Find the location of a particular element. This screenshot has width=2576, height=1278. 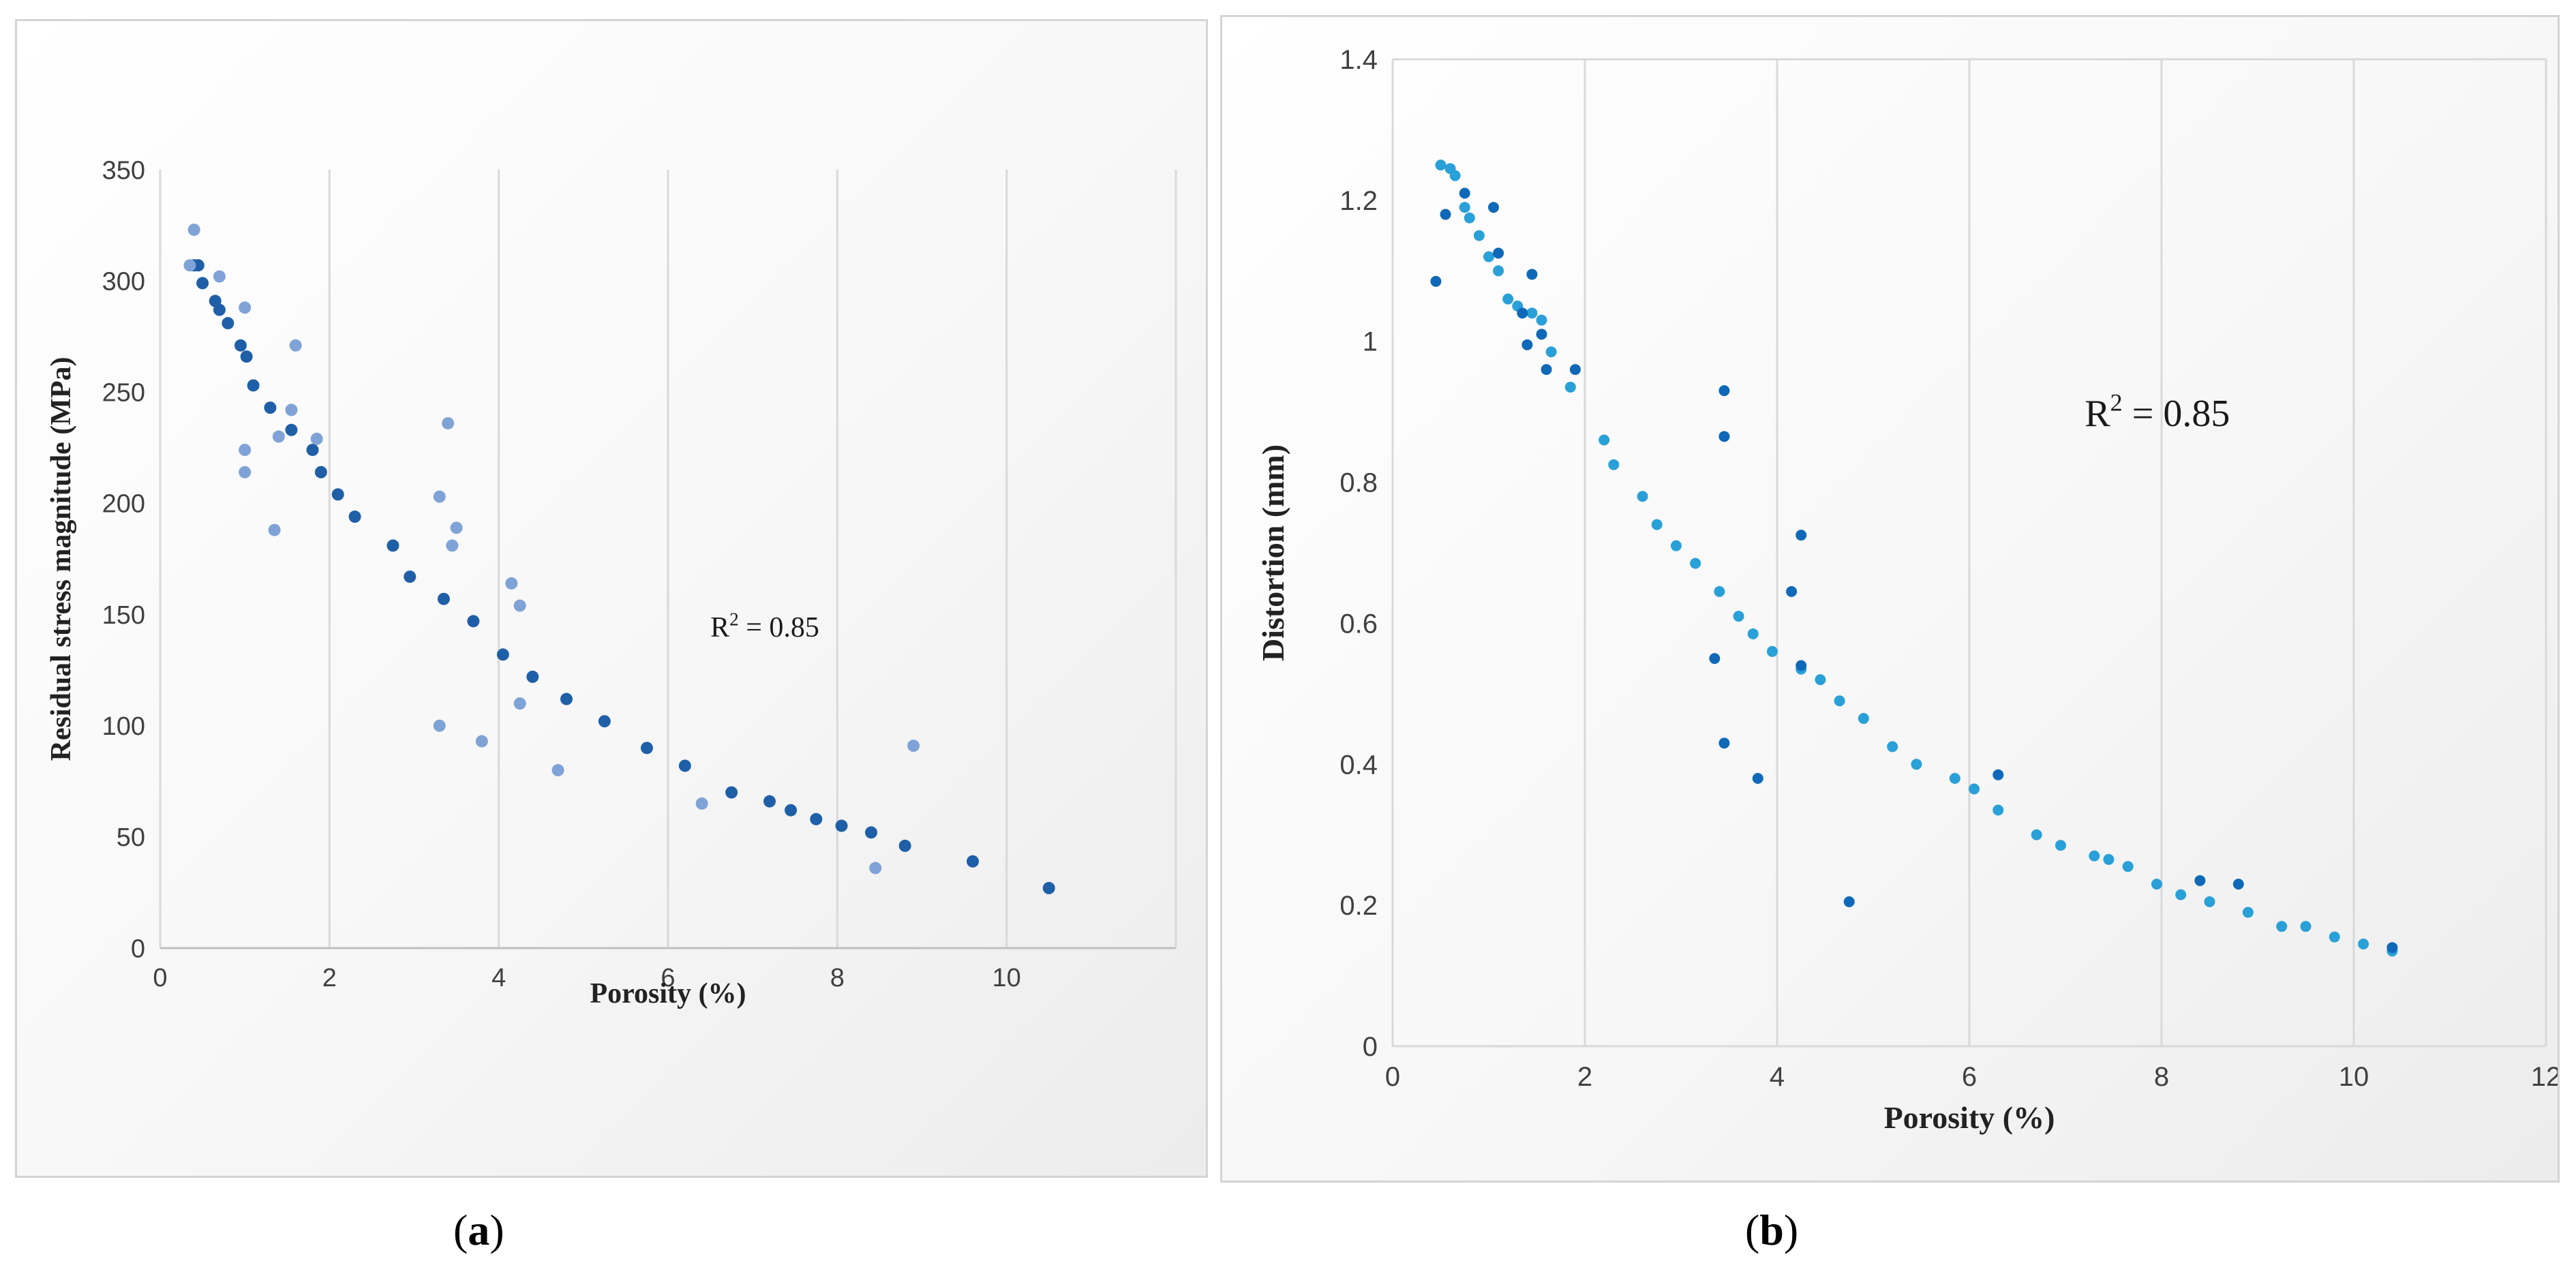

x-axis-title: Porosity (%) is located at coordinates (668, 993).